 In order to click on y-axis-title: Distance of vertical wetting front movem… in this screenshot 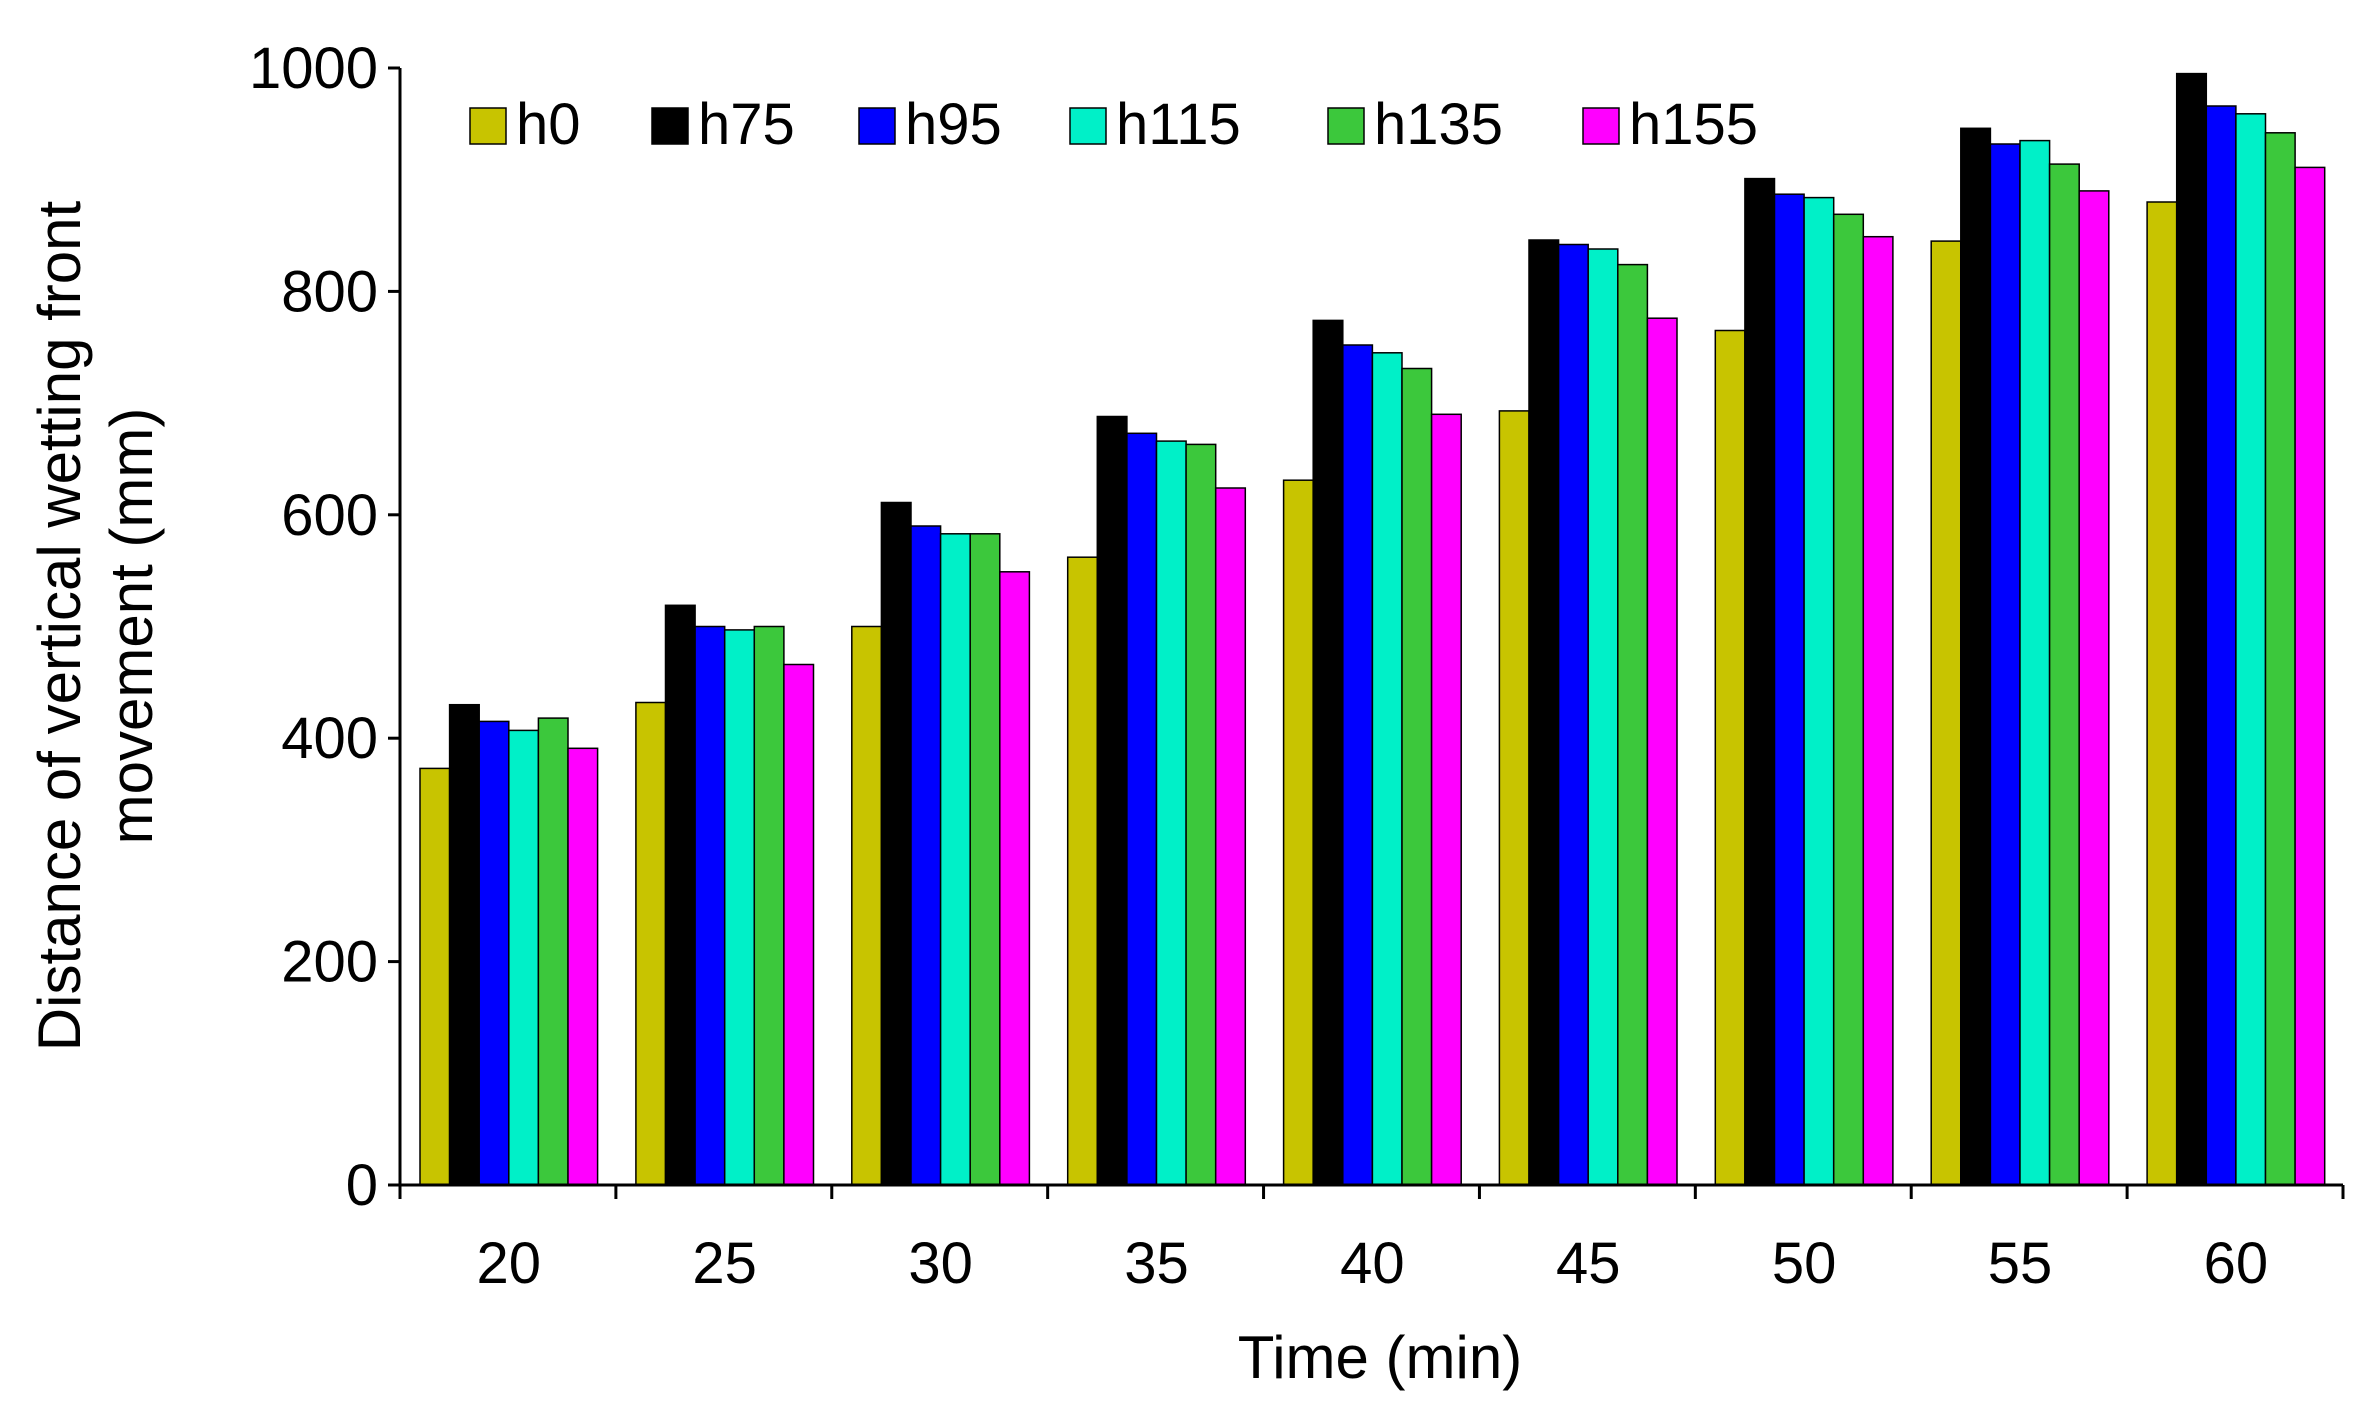, I will do `click(95, 625)`.